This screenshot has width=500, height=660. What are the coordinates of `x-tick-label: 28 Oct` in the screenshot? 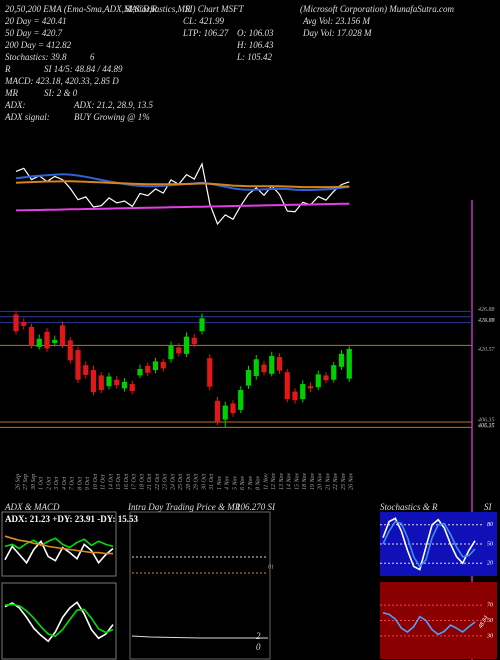 It's located at (189, 482).